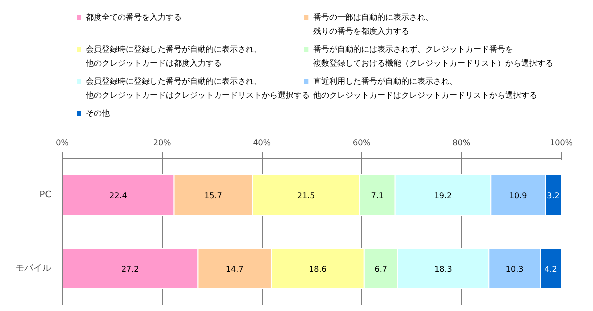  Describe the element at coordinates (63, 143) in the screenshot. I see `x-tick-label: 0%` at that location.